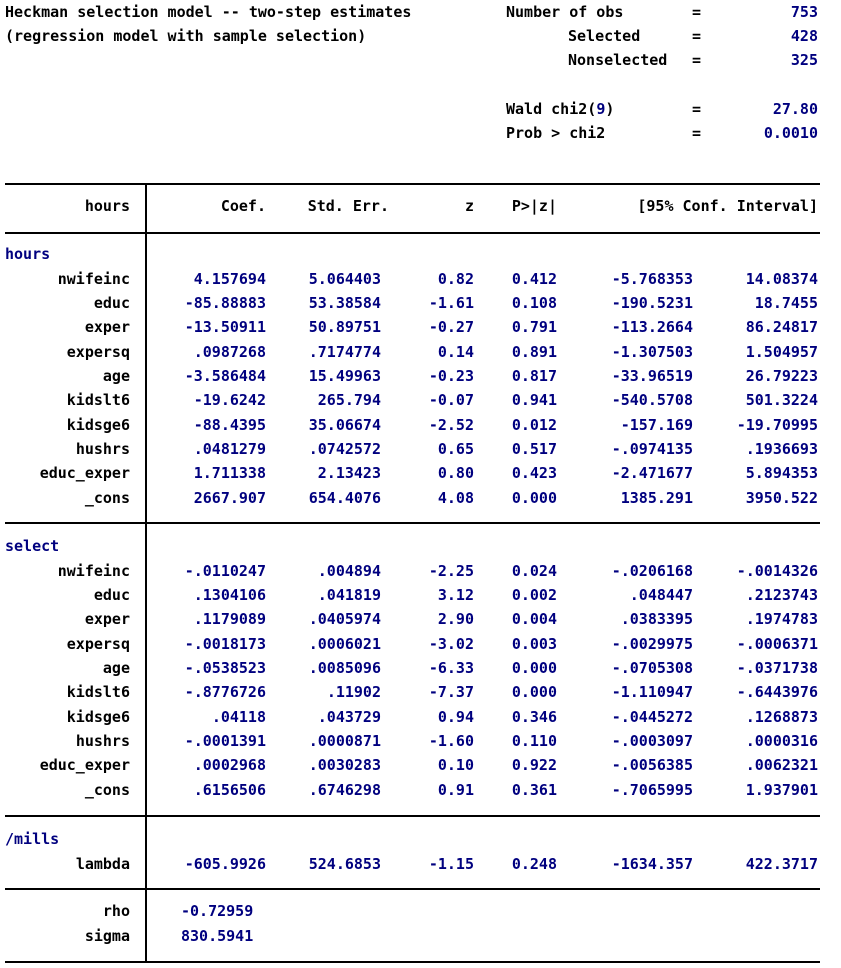 The width and height of the screenshot is (841, 968). What do you see at coordinates (98, 716) in the screenshot?
I see `variable-name: kidsge6` at bounding box center [98, 716].